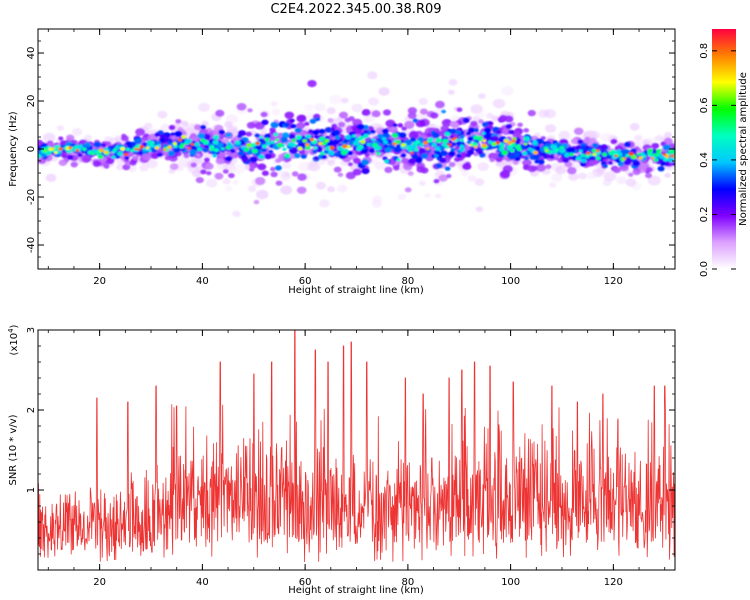  I want to click on y-tick-label: -40, so click(31, 245).